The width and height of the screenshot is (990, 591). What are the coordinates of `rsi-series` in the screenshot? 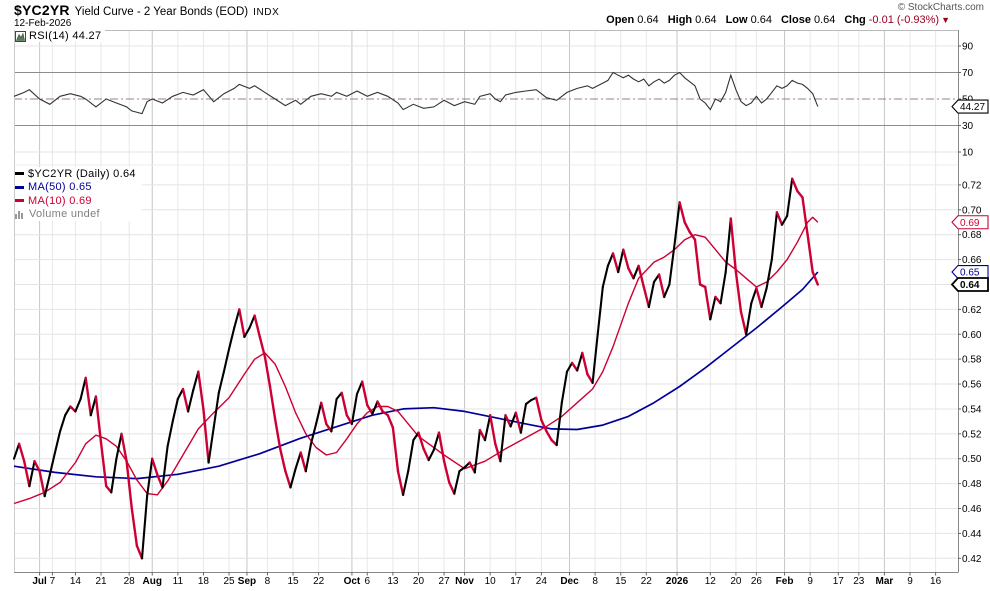 It's located at (416, 93).